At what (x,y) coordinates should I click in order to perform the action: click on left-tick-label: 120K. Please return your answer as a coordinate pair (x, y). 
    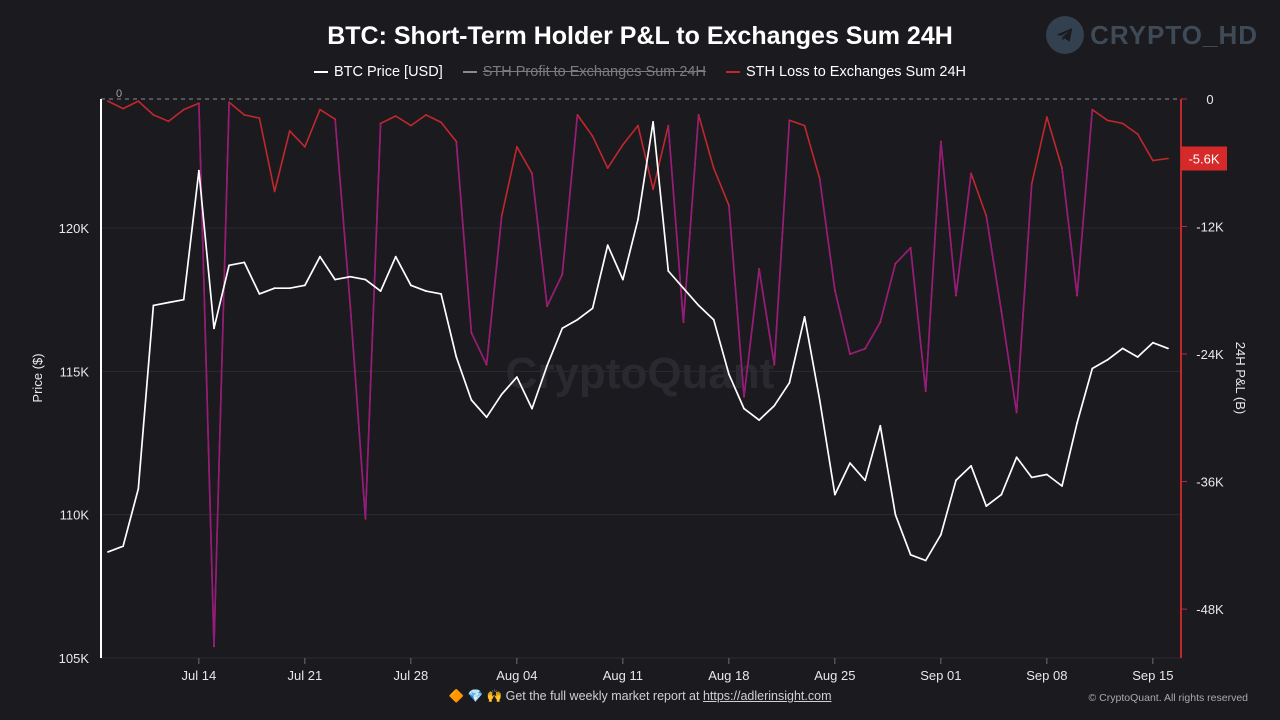
    Looking at the image, I should click on (74, 228).